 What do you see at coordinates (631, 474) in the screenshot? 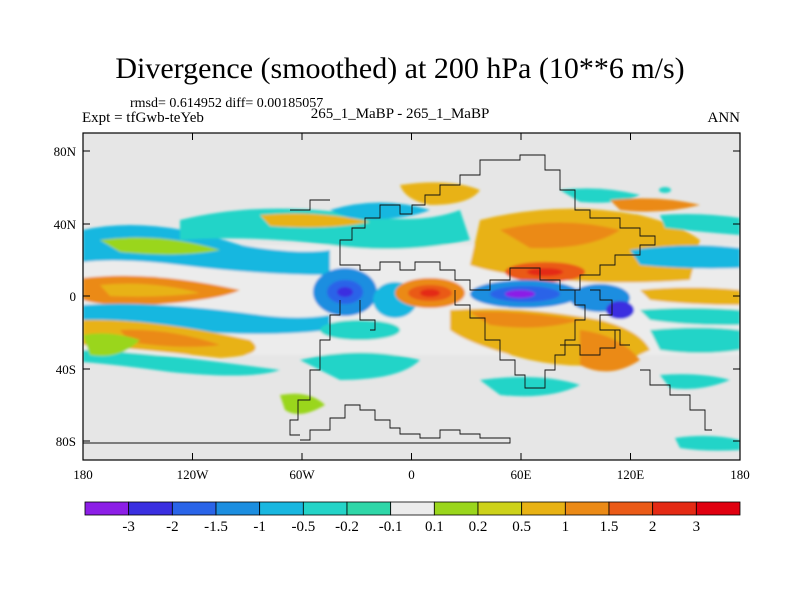
I see `lon-tick-label: 120E` at bounding box center [631, 474].